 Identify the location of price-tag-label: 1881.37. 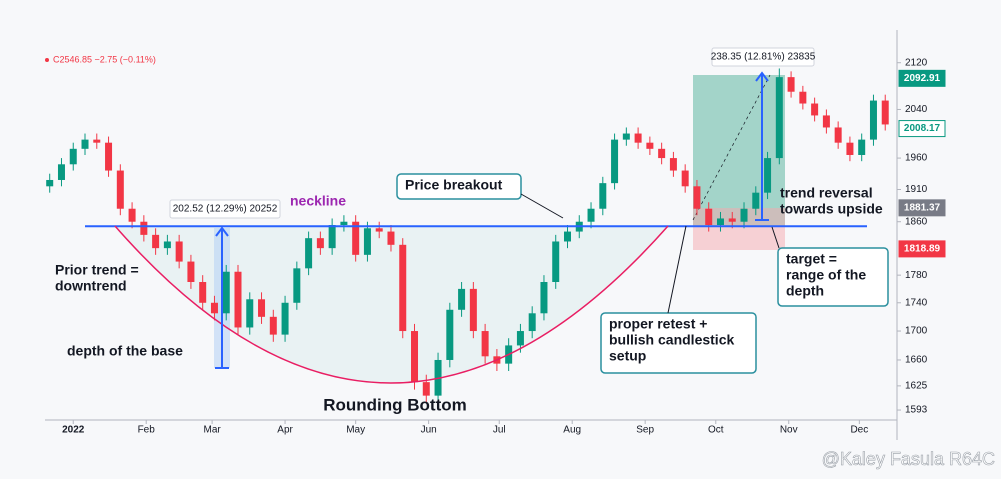
(922, 207).